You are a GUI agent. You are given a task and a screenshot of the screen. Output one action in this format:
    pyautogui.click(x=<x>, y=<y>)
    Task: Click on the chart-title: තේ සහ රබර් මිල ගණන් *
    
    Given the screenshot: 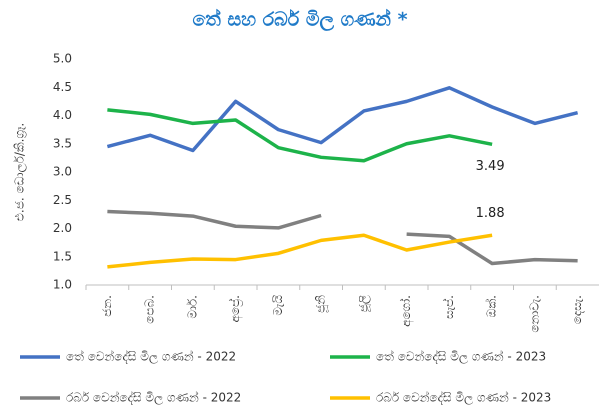 What is the action you would take?
    pyautogui.click(x=299, y=19)
    